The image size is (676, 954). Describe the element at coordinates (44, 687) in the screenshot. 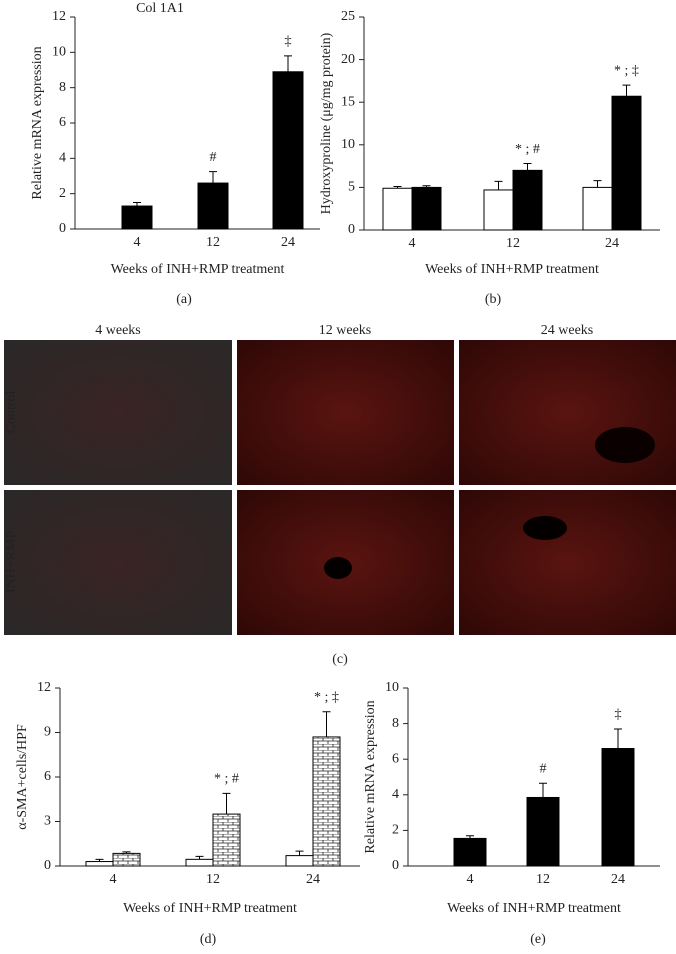

I see `y-tick-label: 12` at that location.